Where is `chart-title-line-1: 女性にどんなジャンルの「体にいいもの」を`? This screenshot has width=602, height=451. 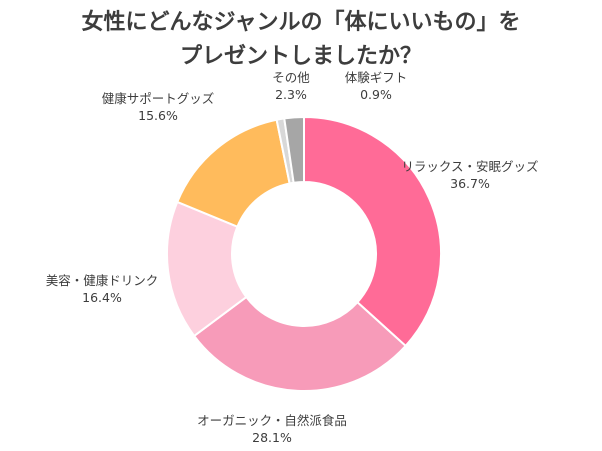
chart-title-line-1: 女性にどんなジャンルの「体にいいもの」を is located at coordinates (301, 22).